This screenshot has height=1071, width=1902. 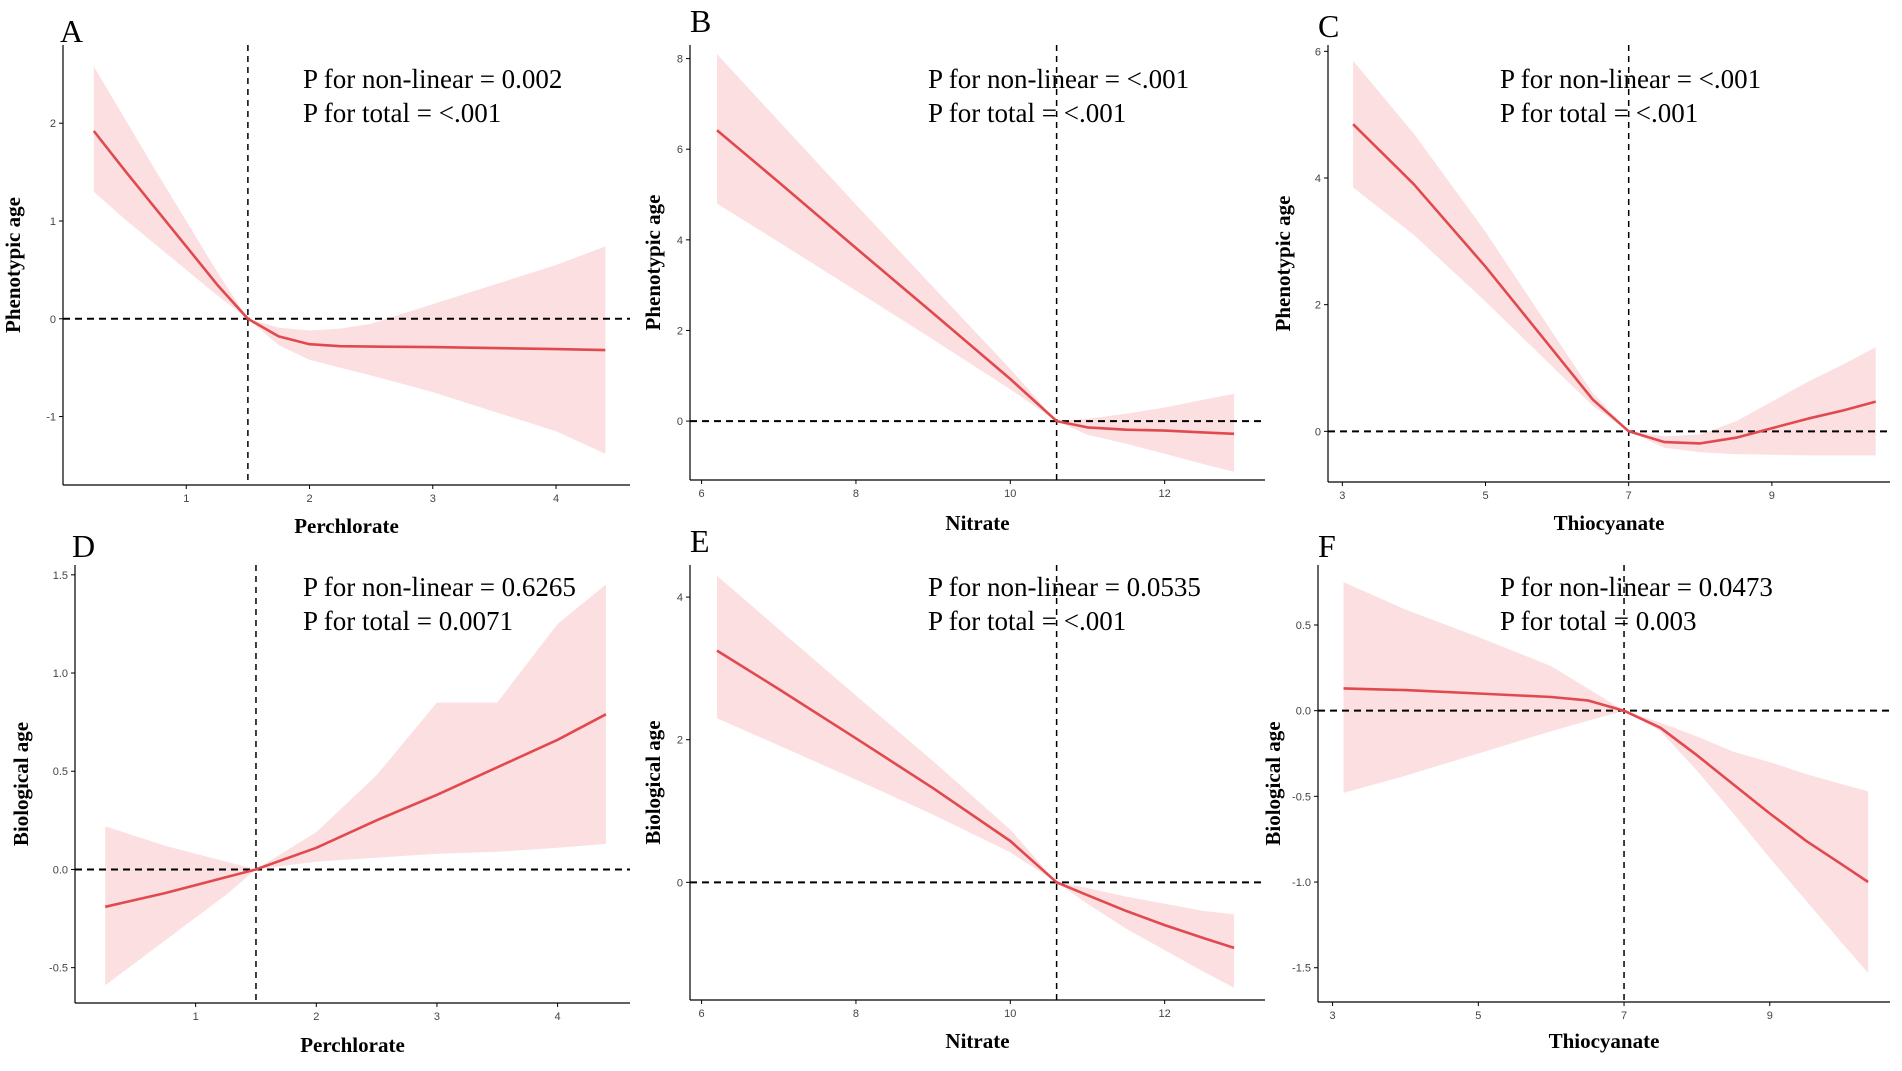 I want to click on panel-letter: A, so click(x=71, y=31).